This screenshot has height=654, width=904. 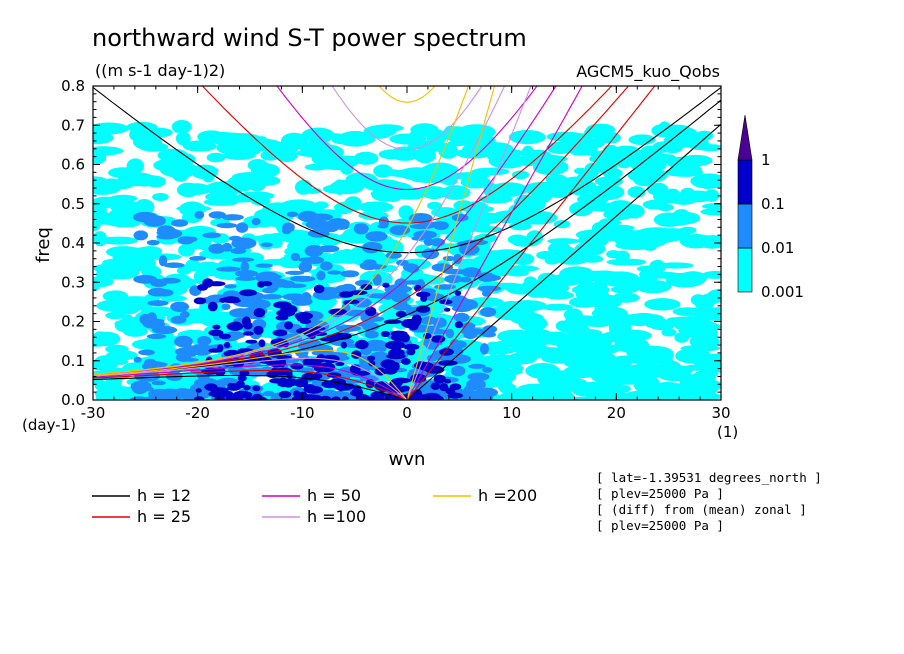 I want to click on kelvin-curve, so click(x=494, y=243).